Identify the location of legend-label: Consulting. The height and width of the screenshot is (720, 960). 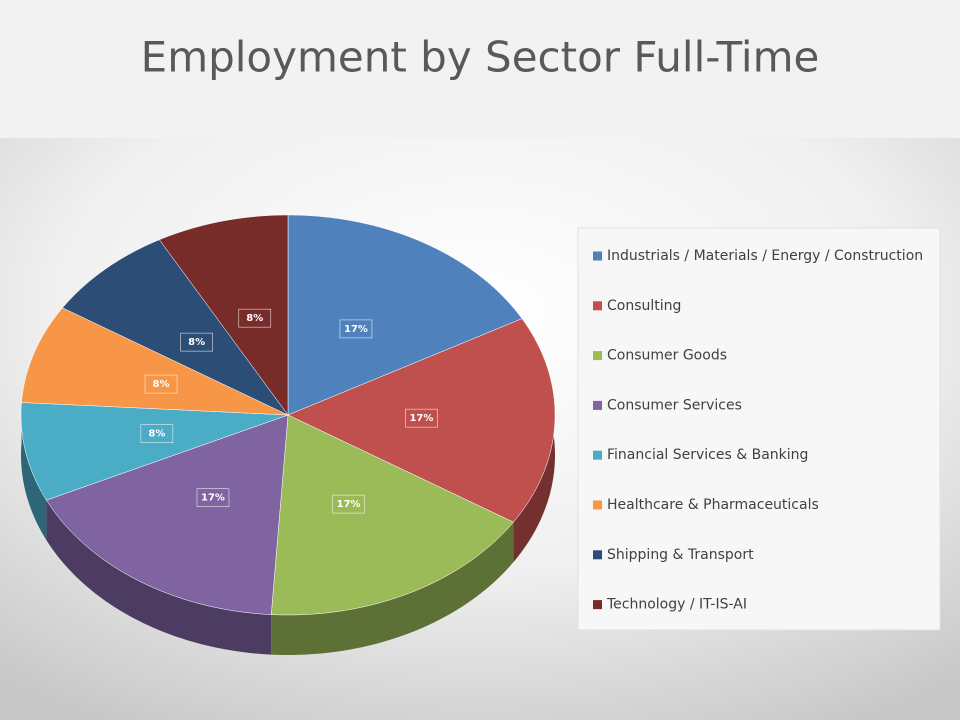
(644, 306).